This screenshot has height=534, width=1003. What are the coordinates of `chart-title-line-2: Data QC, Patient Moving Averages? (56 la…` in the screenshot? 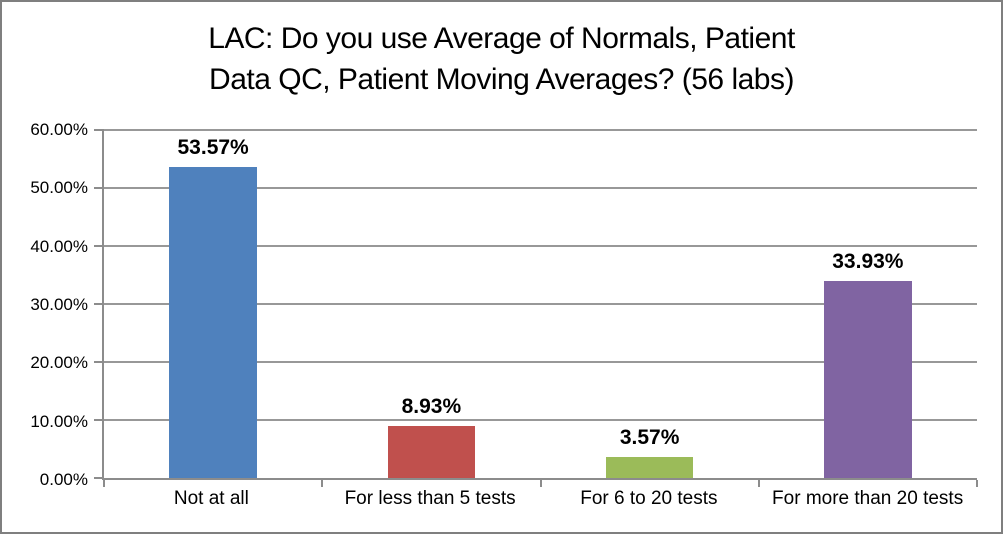 It's located at (501, 79).